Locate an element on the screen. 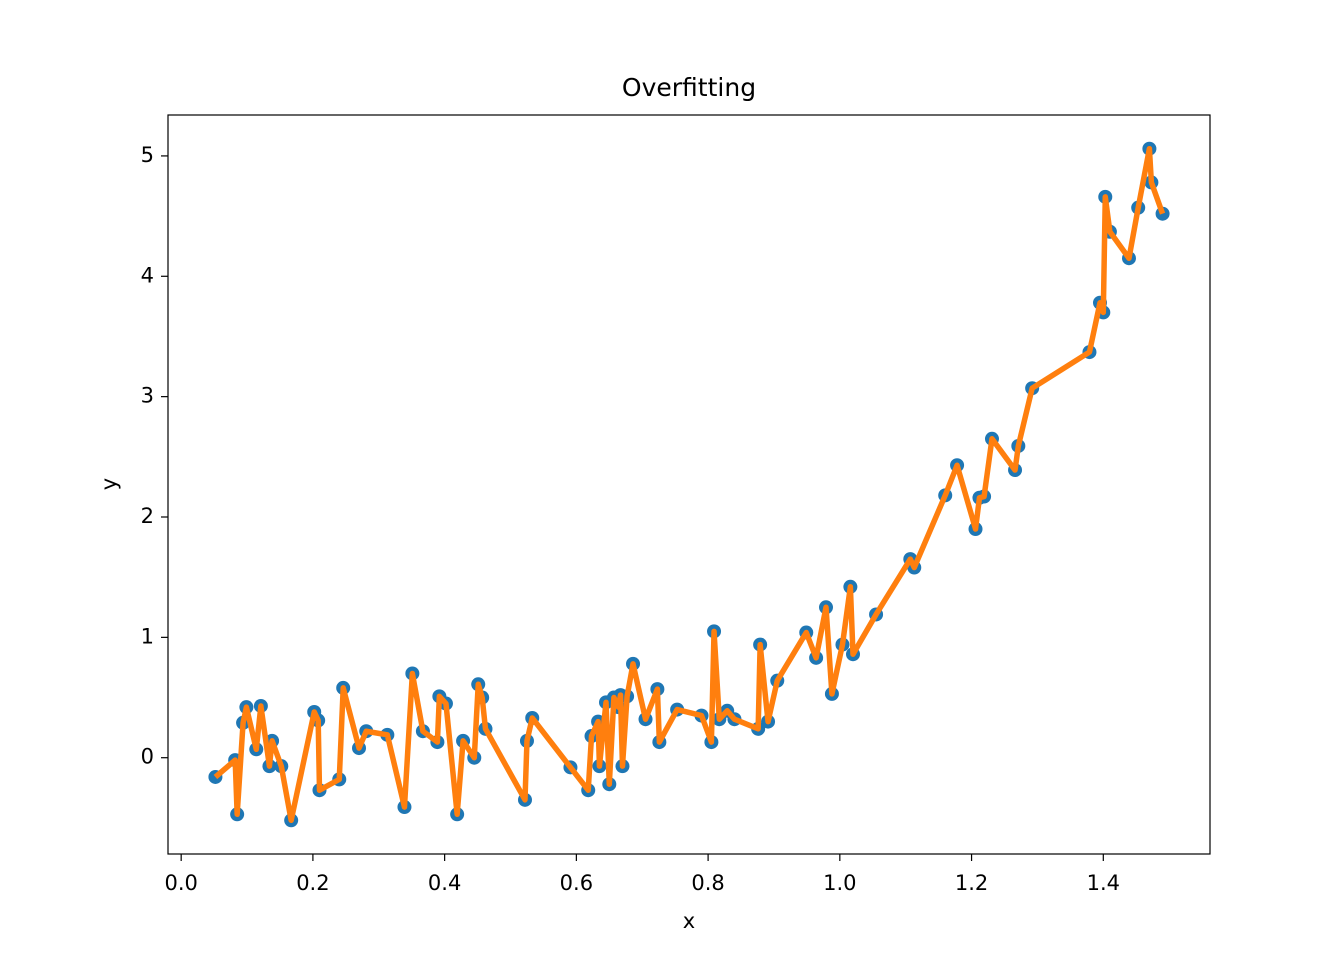 The width and height of the screenshot is (1344, 960). y-tick-label: 5 is located at coordinates (147, 155).